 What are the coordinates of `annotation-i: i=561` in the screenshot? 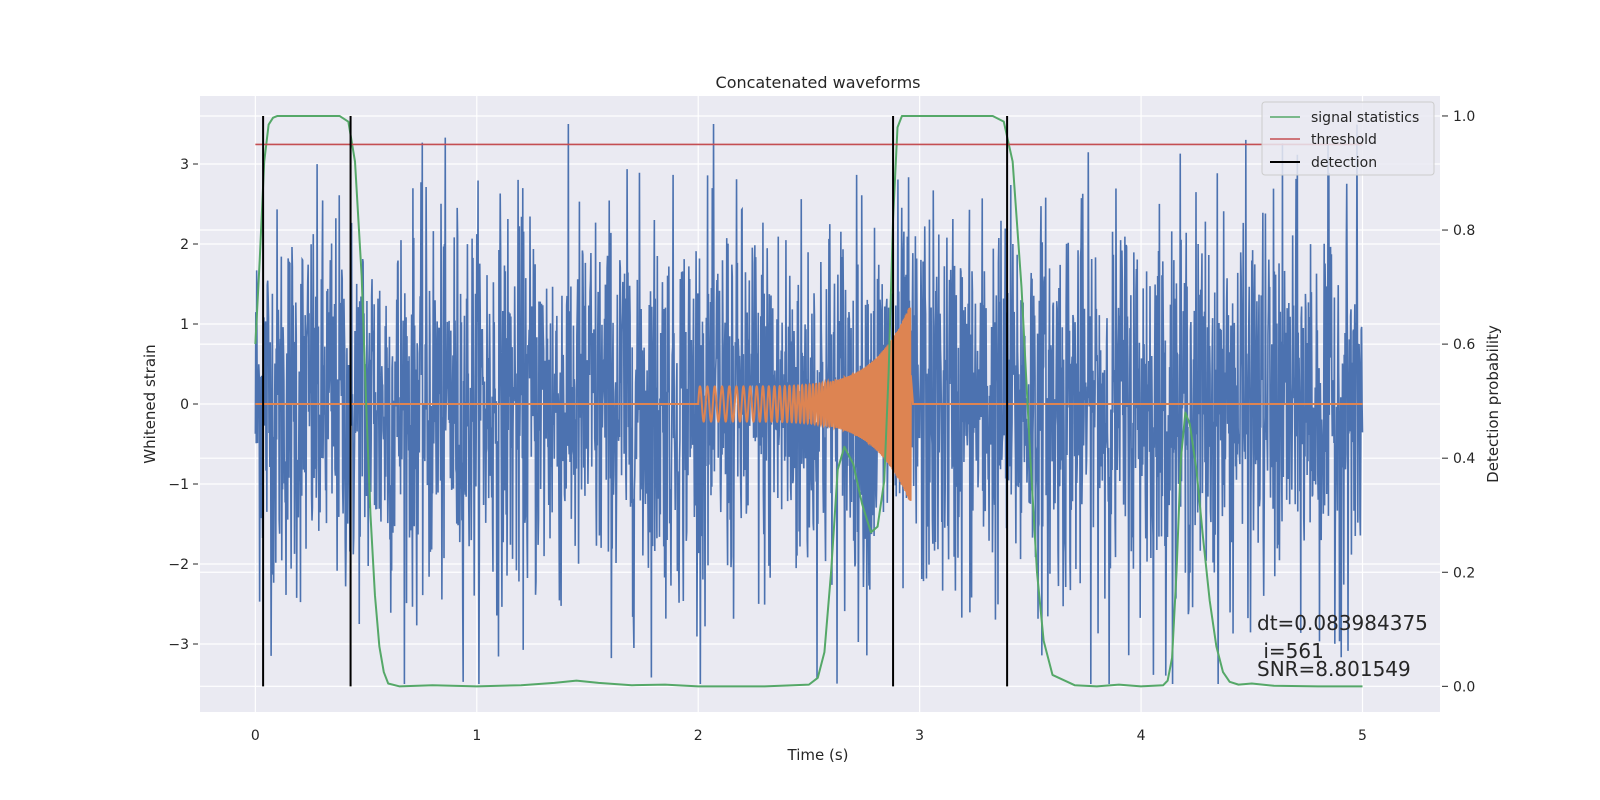 It's located at (1290, 651).